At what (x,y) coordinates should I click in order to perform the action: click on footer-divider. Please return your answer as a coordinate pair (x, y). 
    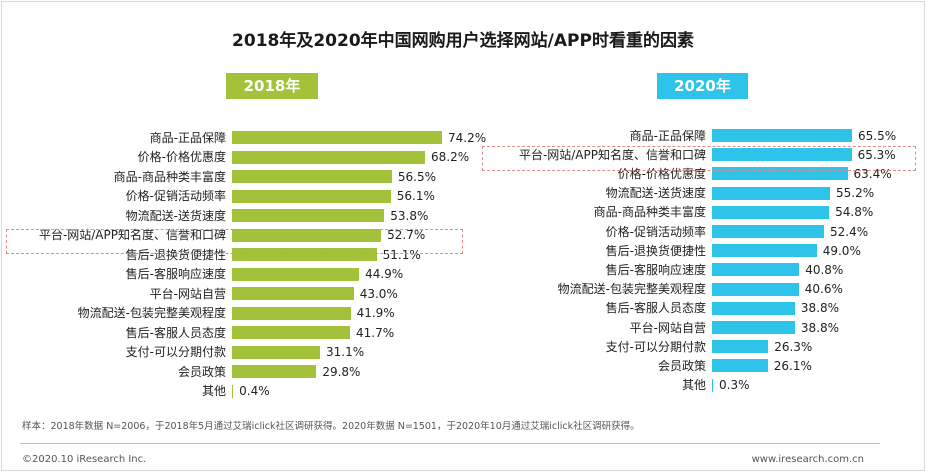
    Looking at the image, I should click on (450, 443).